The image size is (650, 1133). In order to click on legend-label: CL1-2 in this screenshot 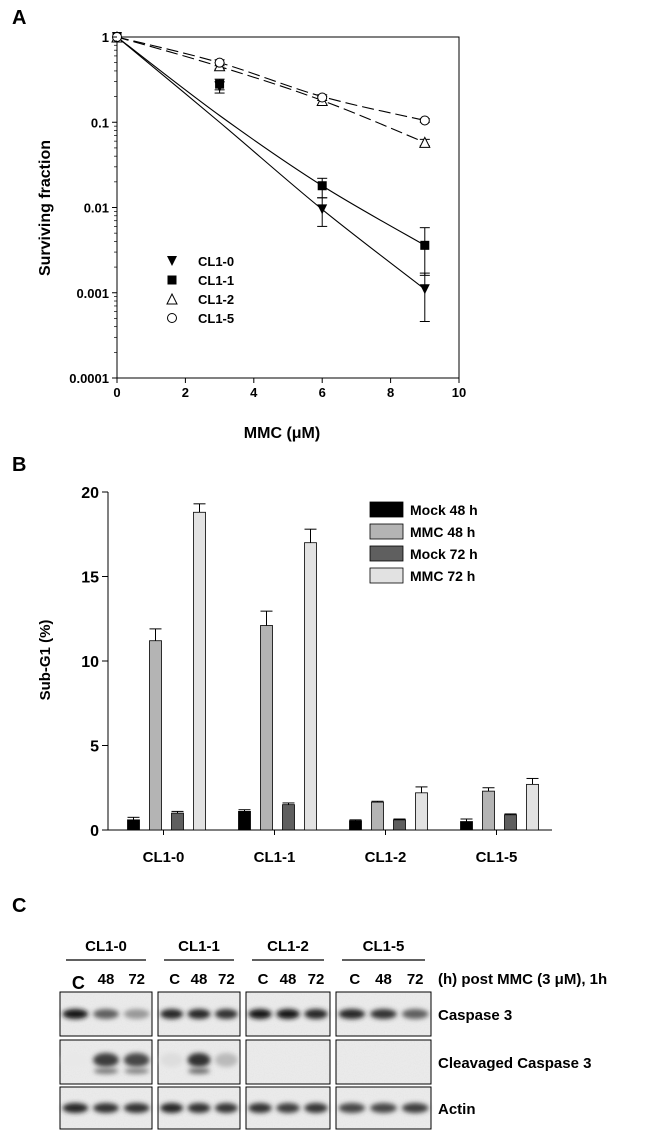, I will do `click(216, 299)`.